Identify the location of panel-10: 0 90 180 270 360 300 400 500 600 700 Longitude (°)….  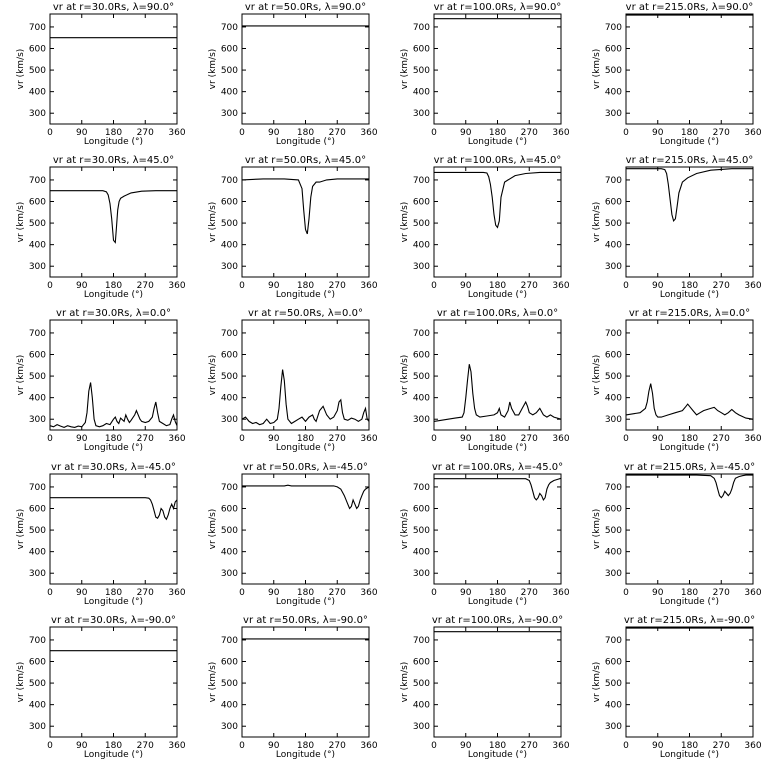
(293, 380).